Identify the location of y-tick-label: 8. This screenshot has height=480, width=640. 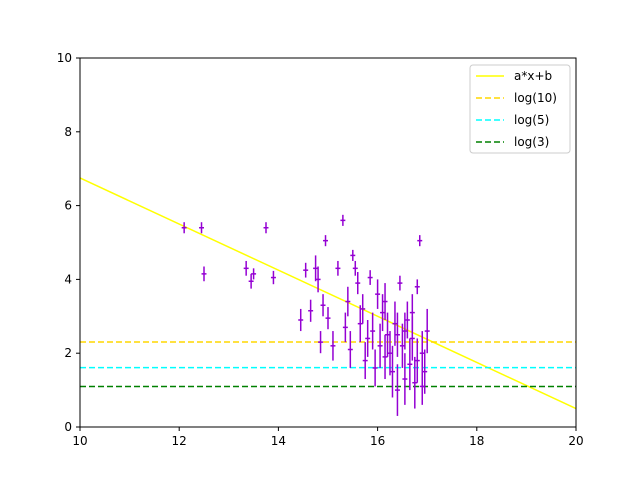
(68, 132).